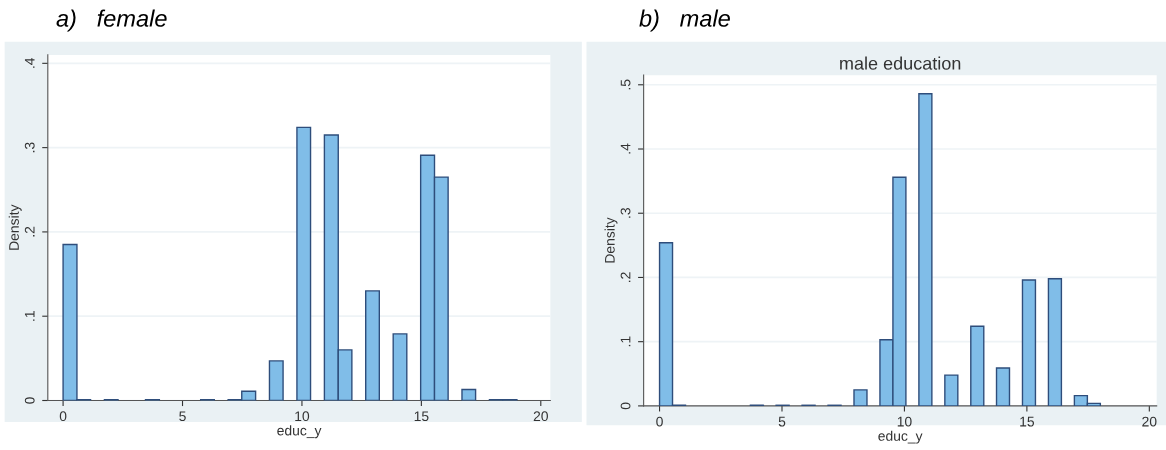  I want to click on text: b) male, so click(684, 20).